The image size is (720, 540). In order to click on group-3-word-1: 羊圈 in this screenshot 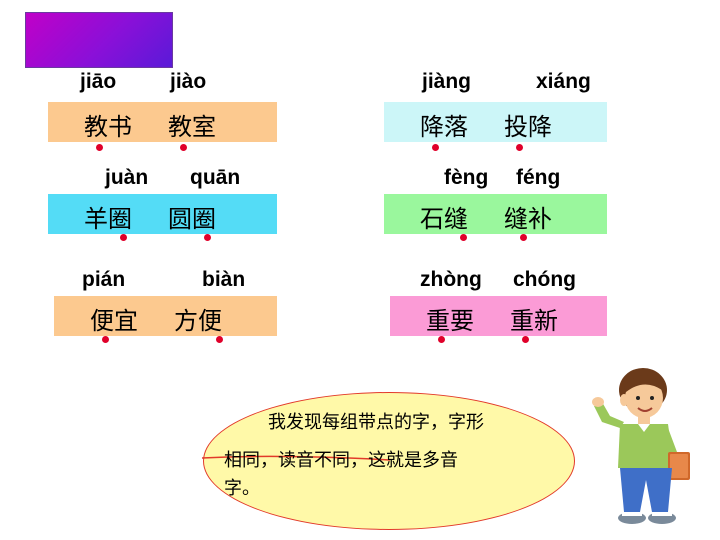, I will do `click(108, 219)`.